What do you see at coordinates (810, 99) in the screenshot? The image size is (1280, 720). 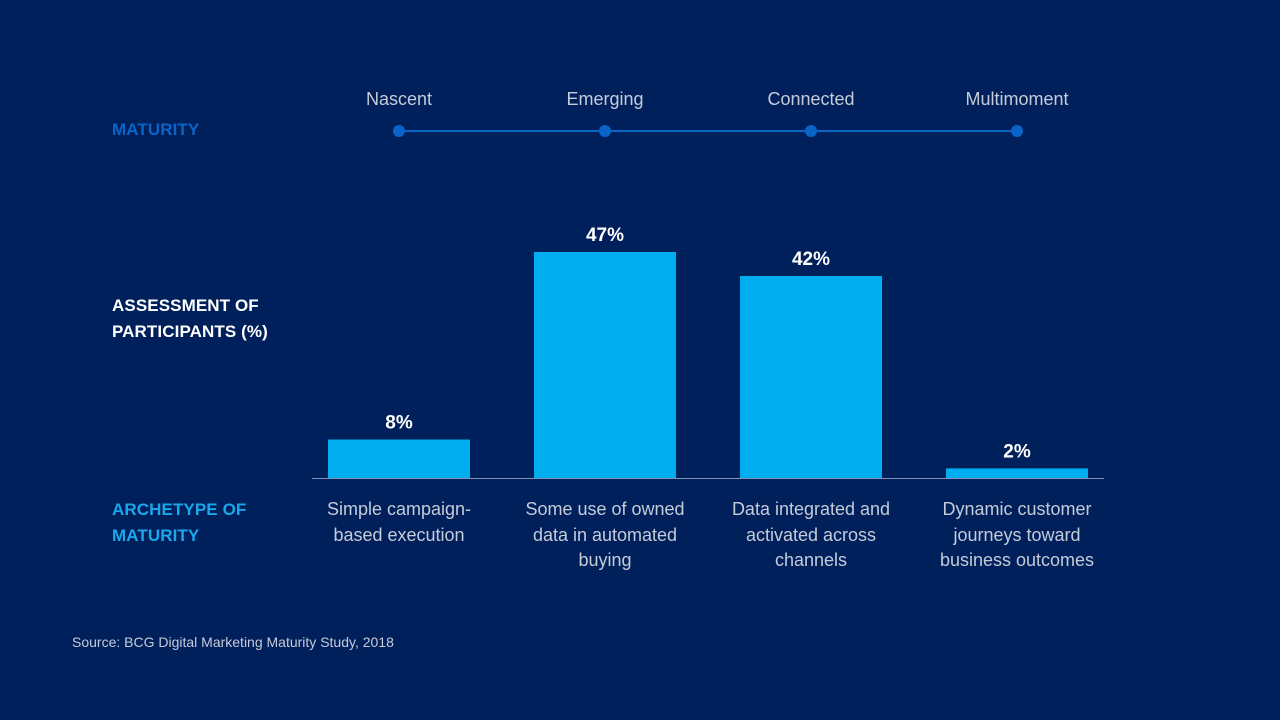 I see `stage-label-connected: Connected` at bounding box center [810, 99].